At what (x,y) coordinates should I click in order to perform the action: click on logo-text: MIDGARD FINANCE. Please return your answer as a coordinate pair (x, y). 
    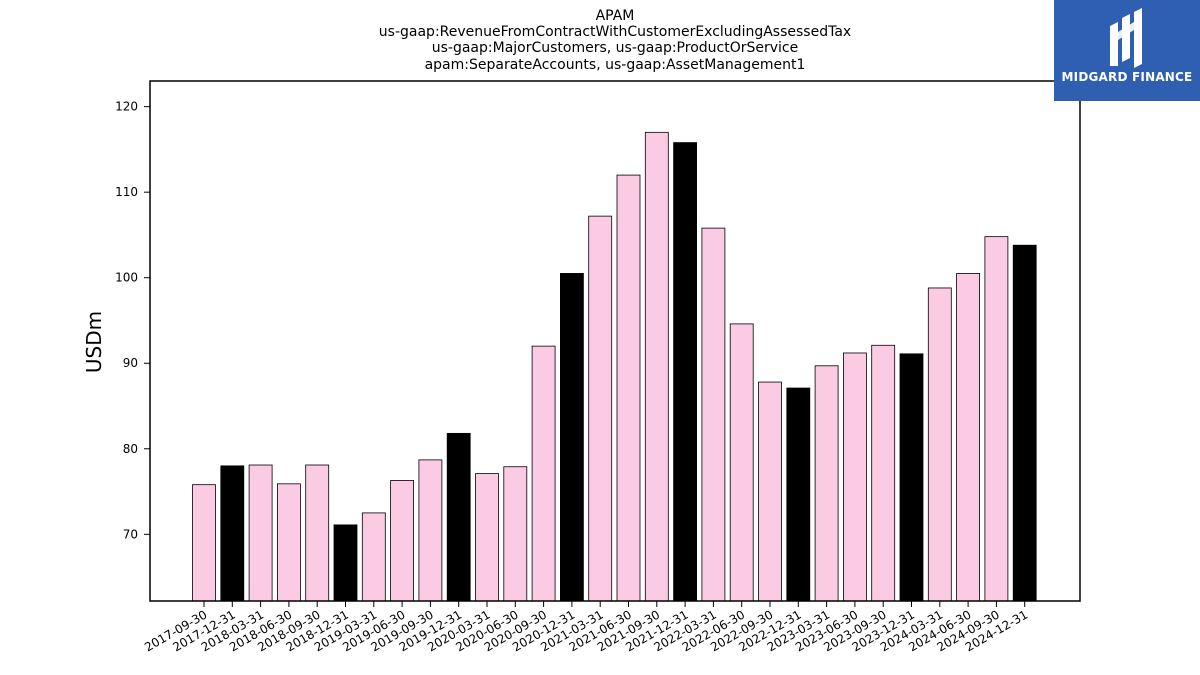
    Looking at the image, I should click on (1127, 77).